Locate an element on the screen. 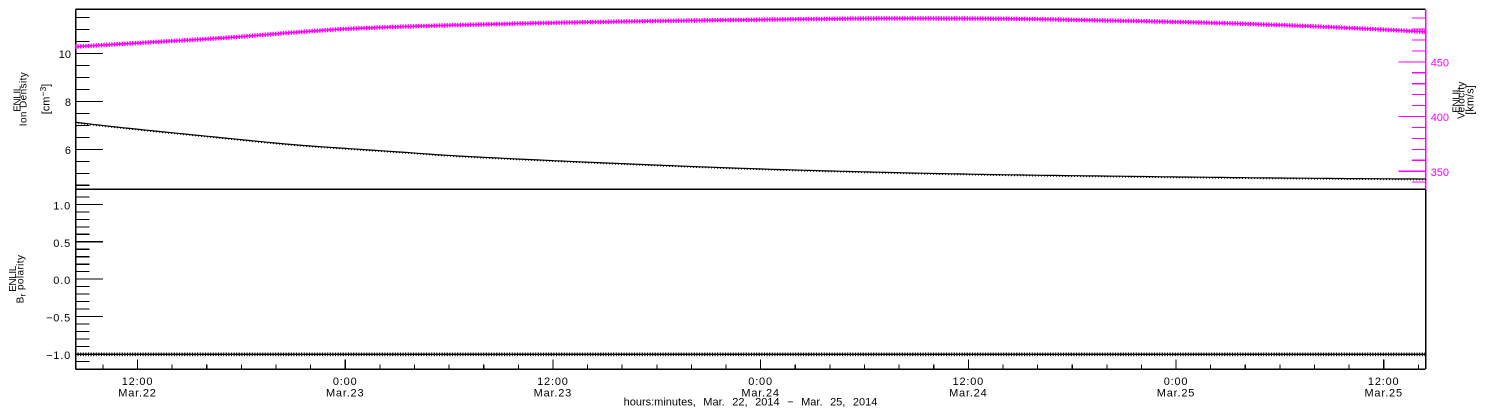 The height and width of the screenshot is (410, 1500). svg-text: 350 is located at coordinates (1440, 173).